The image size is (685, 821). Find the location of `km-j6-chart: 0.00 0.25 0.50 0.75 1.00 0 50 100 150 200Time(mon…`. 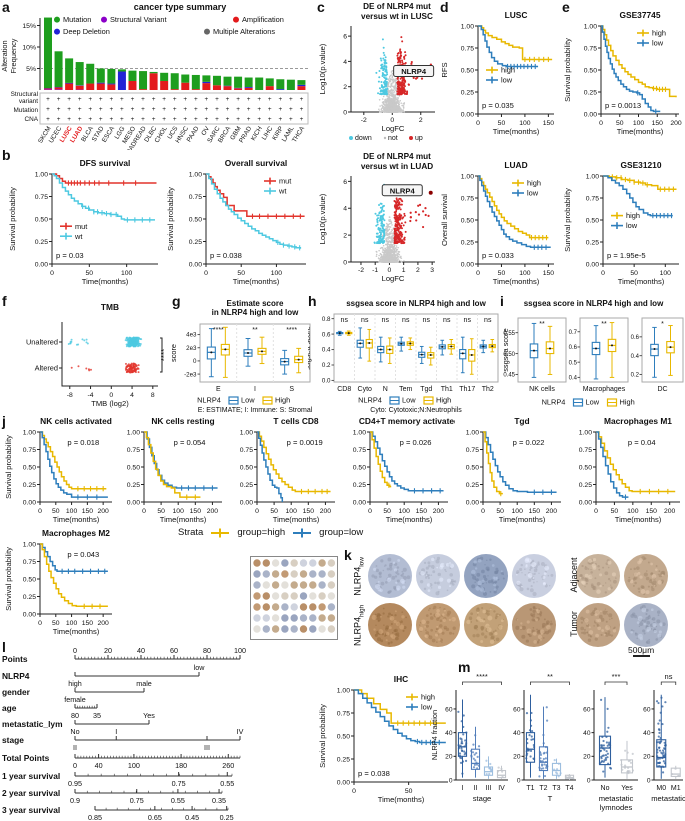

km-j6-chart: 0.00 0.25 0.50 0.75 1.00 0 50 100 150 200Time(mon… is located at coordinates (629, 470).